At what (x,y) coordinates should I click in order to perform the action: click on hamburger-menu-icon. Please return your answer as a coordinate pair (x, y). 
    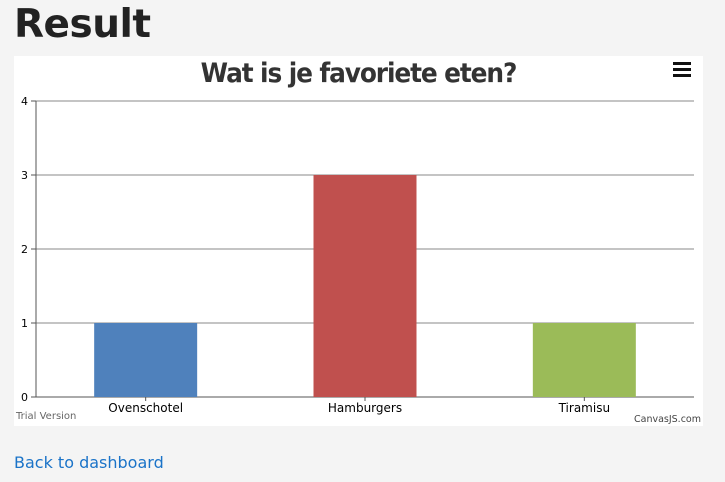
    Looking at the image, I should click on (682, 70).